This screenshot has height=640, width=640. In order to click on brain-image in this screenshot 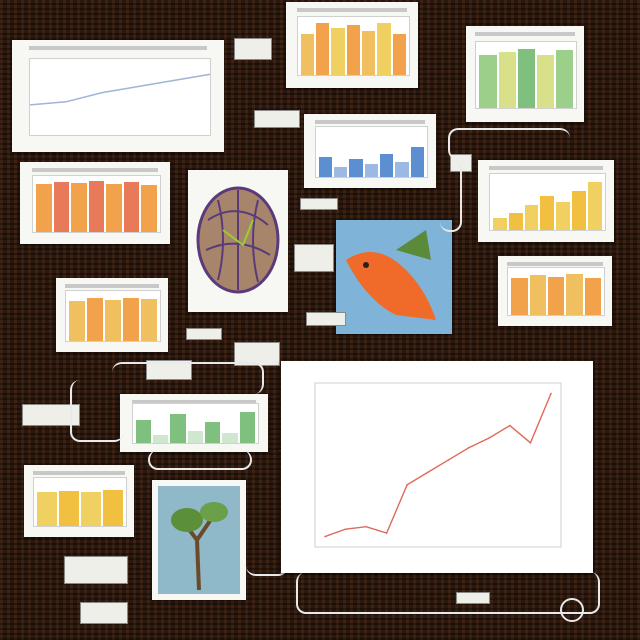, I will do `click(238, 240)`.